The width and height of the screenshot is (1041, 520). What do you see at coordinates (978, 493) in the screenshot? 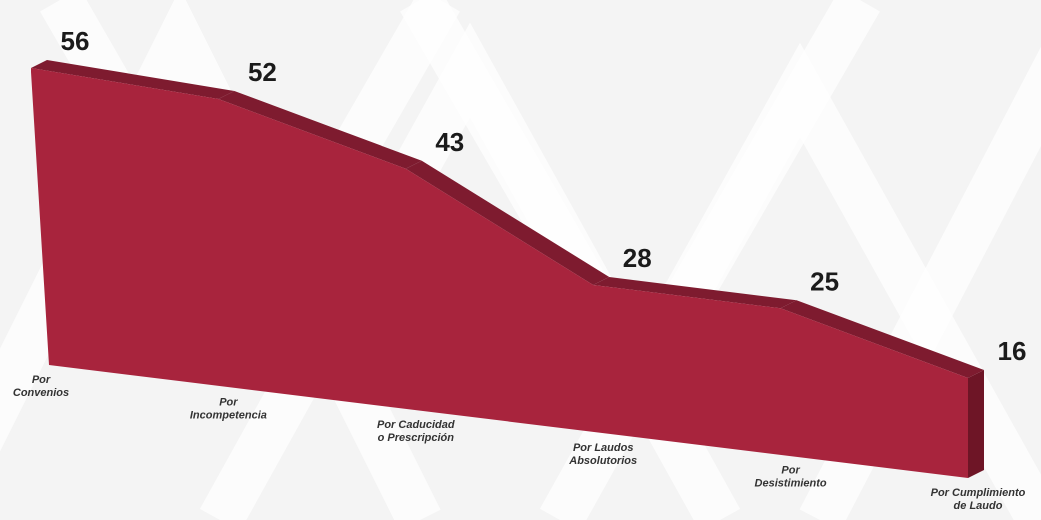
I see `category-label-line: Por Cumplimiento` at bounding box center [978, 493].